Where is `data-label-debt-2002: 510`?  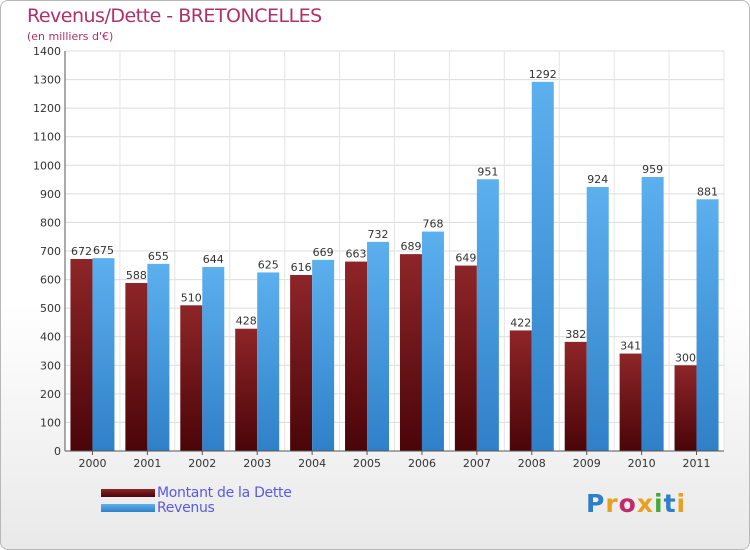 data-label-debt-2002: 510 is located at coordinates (191, 297).